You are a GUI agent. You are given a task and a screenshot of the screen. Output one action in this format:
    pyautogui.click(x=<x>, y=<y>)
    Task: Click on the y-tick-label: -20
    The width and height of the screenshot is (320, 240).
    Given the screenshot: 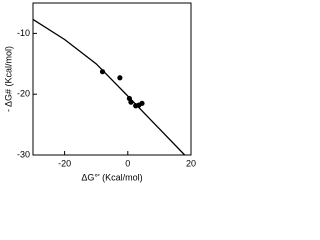 What is the action you would take?
    pyautogui.click(x=23, y=94)
    